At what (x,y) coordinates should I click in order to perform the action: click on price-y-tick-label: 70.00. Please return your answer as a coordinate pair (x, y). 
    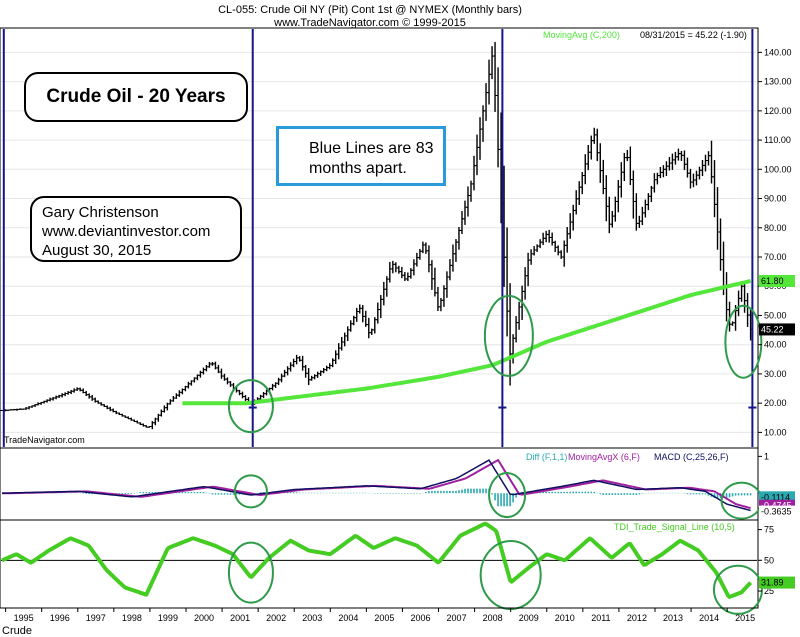
    Looking at the image, I should click on (775, 257).